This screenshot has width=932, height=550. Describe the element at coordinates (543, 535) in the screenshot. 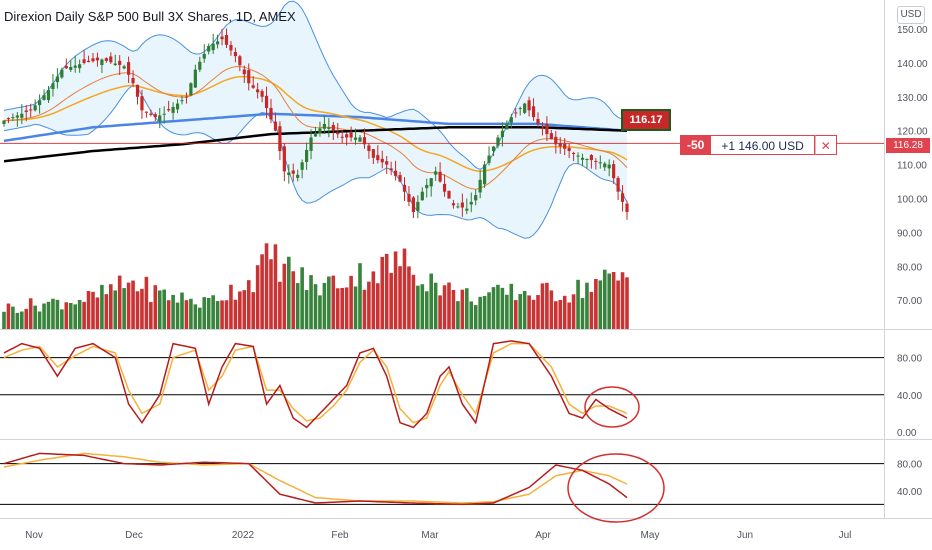

I see `time-tick-label: Apr` at that location.